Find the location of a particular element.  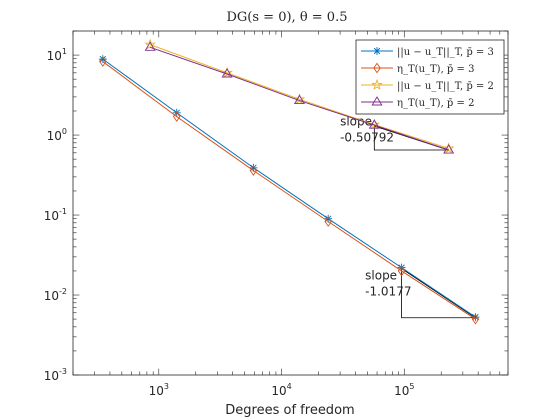

slope-triangle-hypotenuse is located at coordinates (438, 293).